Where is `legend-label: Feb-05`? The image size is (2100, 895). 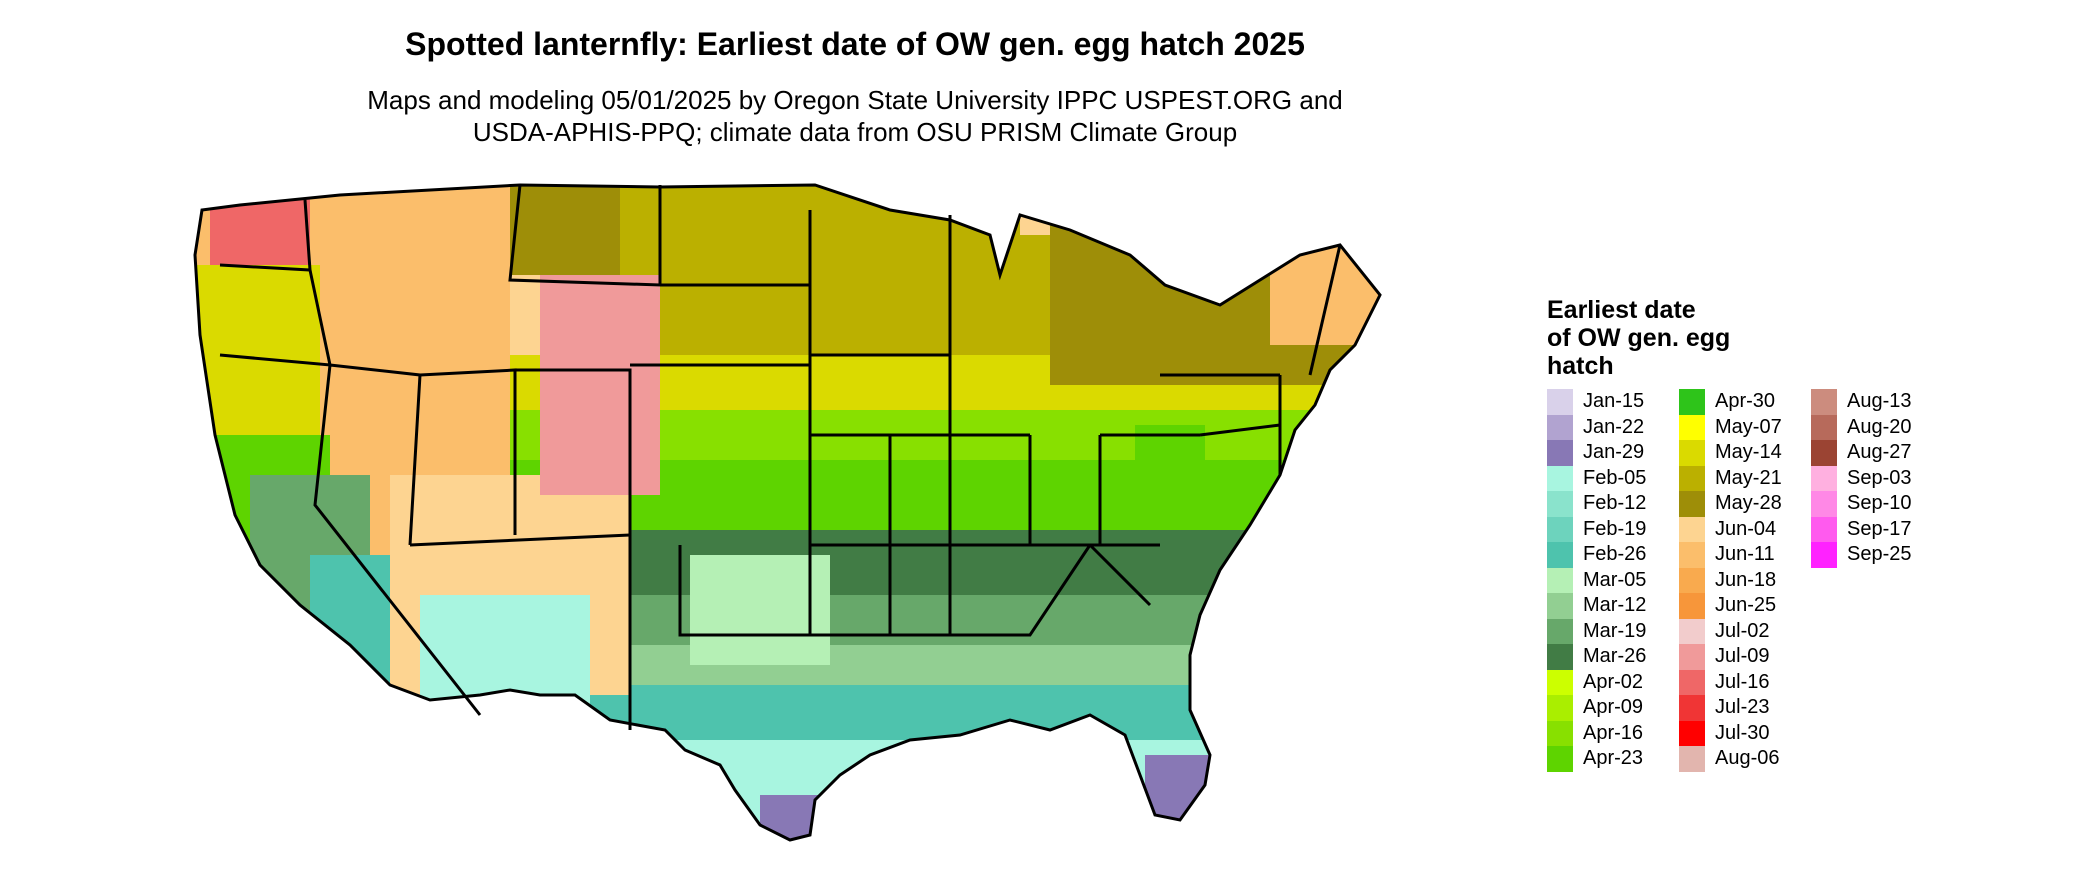
legend-label: Feb-05 is located at coordinates (1615, 477).